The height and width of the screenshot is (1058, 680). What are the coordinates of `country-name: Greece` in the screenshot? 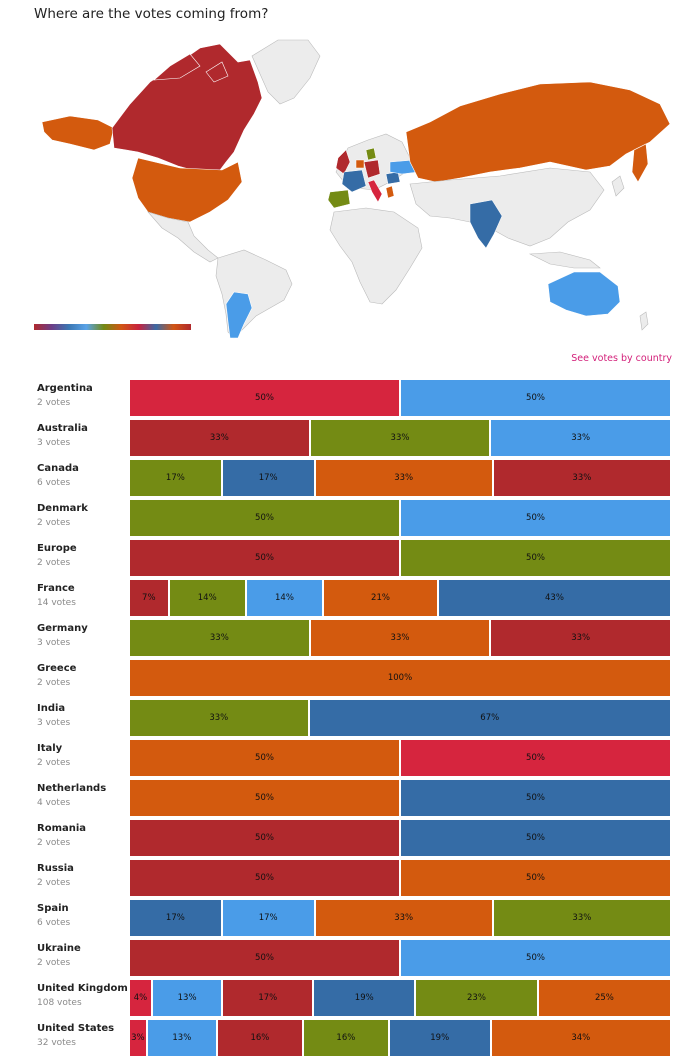 It's located at (57, 668).